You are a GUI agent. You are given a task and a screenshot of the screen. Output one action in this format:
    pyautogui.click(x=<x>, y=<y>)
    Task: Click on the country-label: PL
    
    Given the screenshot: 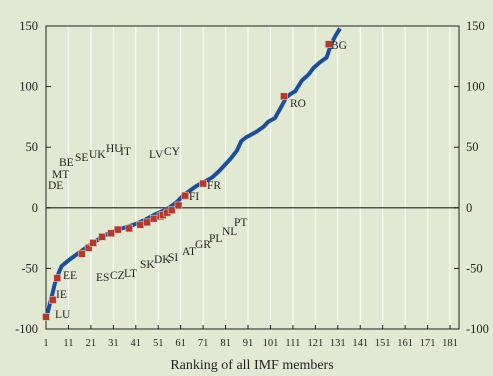 What is the action you would take?
    pyautogui.click(x=215, y=239)
    